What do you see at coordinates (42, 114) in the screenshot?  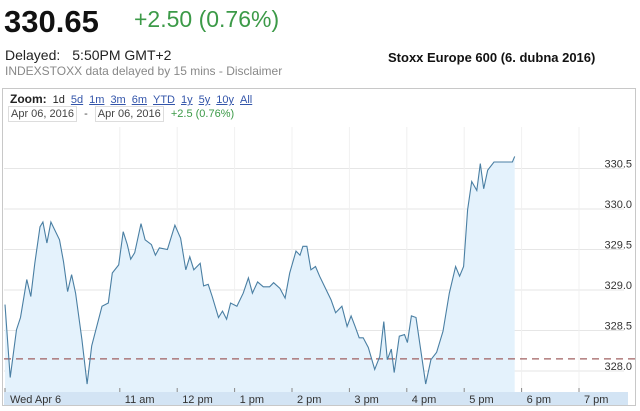 I see `date-from: Apr 06, 2016` at bounding box center [42, 114].